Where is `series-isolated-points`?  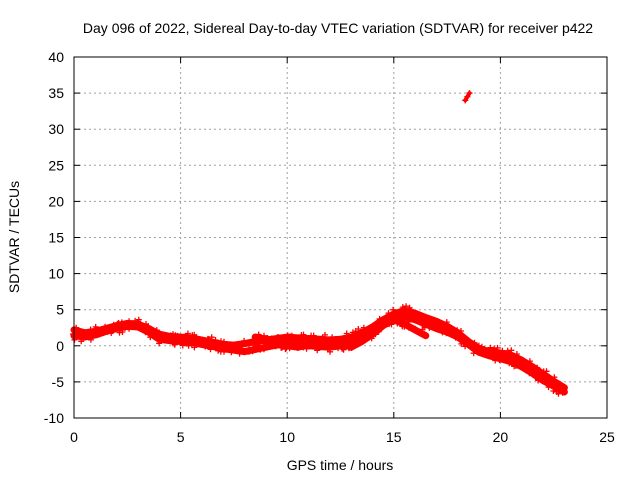 series-isolated-points is located at coordinates (467, 97).